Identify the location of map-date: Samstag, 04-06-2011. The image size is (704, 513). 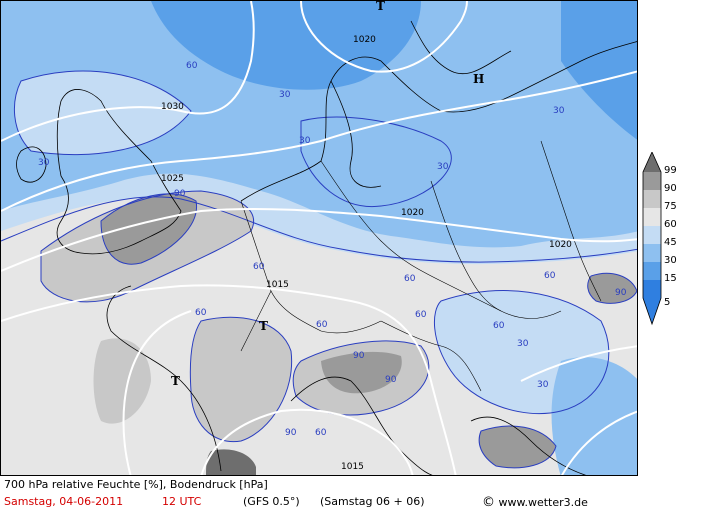
(64, 501).